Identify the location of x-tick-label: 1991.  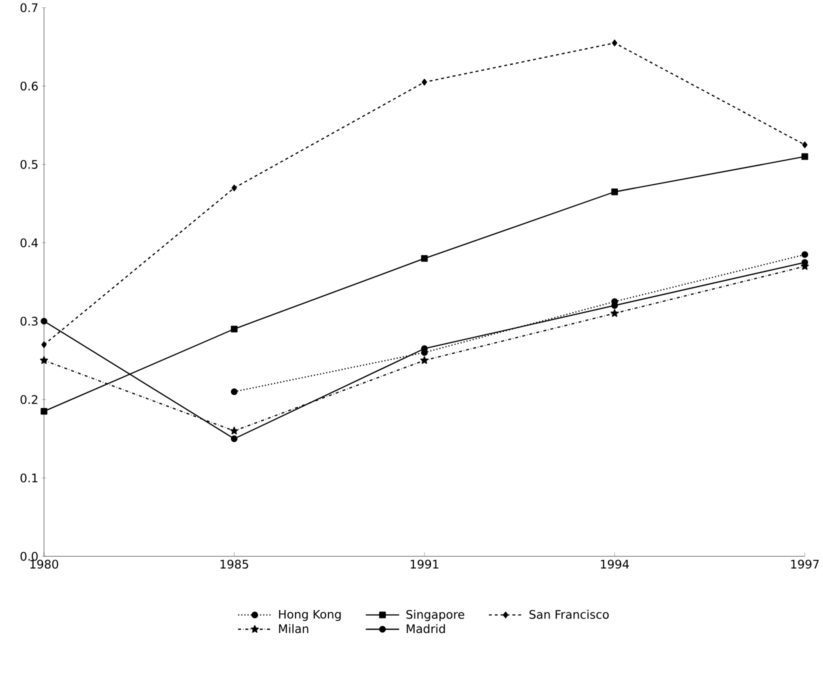
(424, 564).